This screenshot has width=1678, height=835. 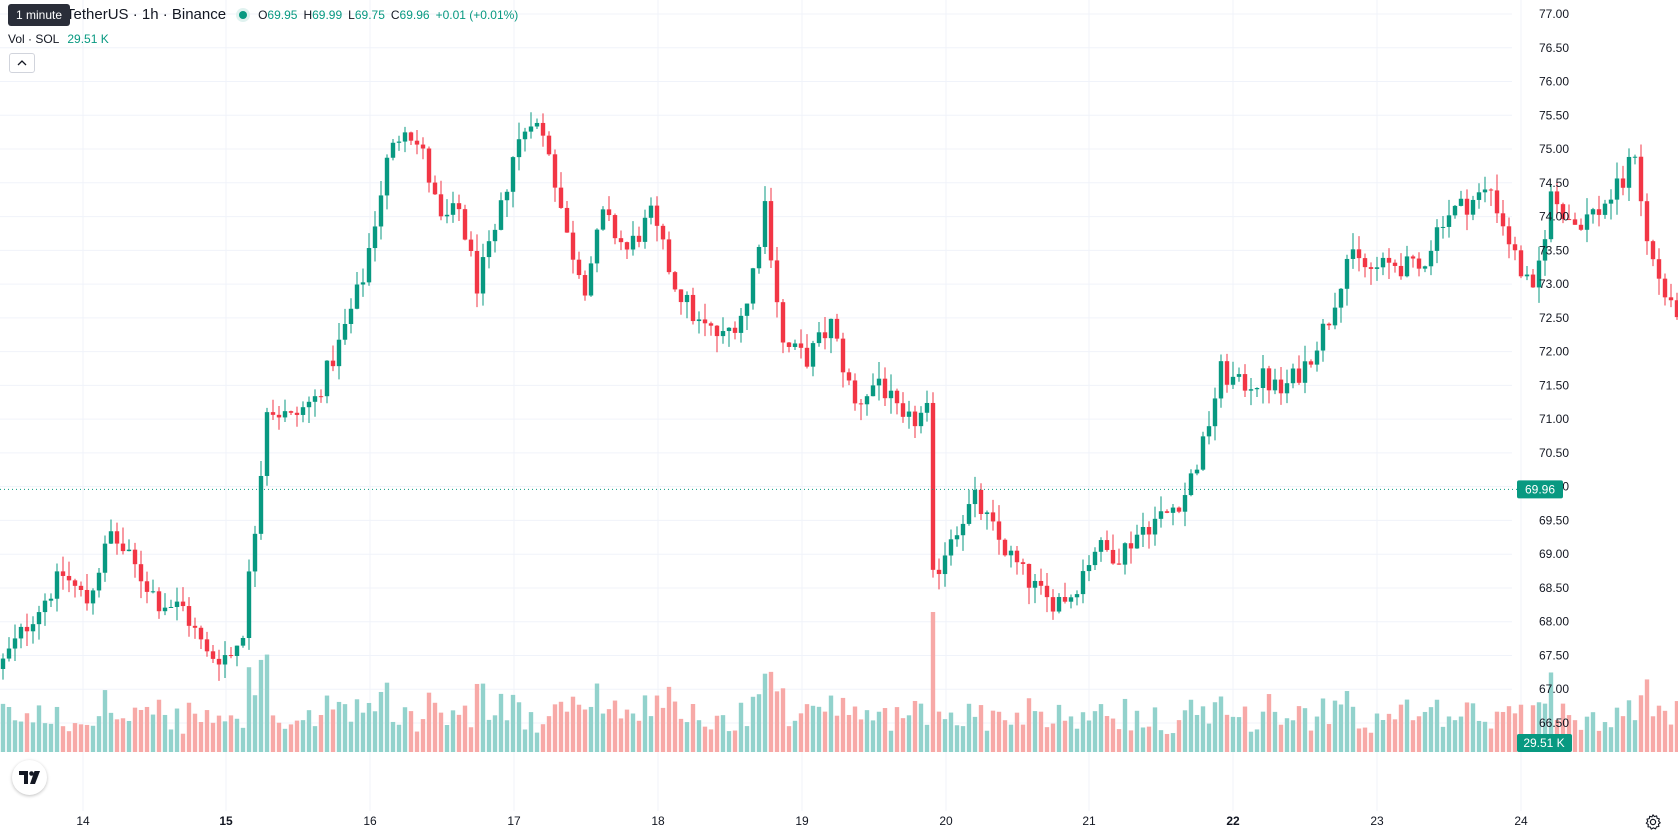 I want to click on collapse-legend-button, so click(x=22, y=63).